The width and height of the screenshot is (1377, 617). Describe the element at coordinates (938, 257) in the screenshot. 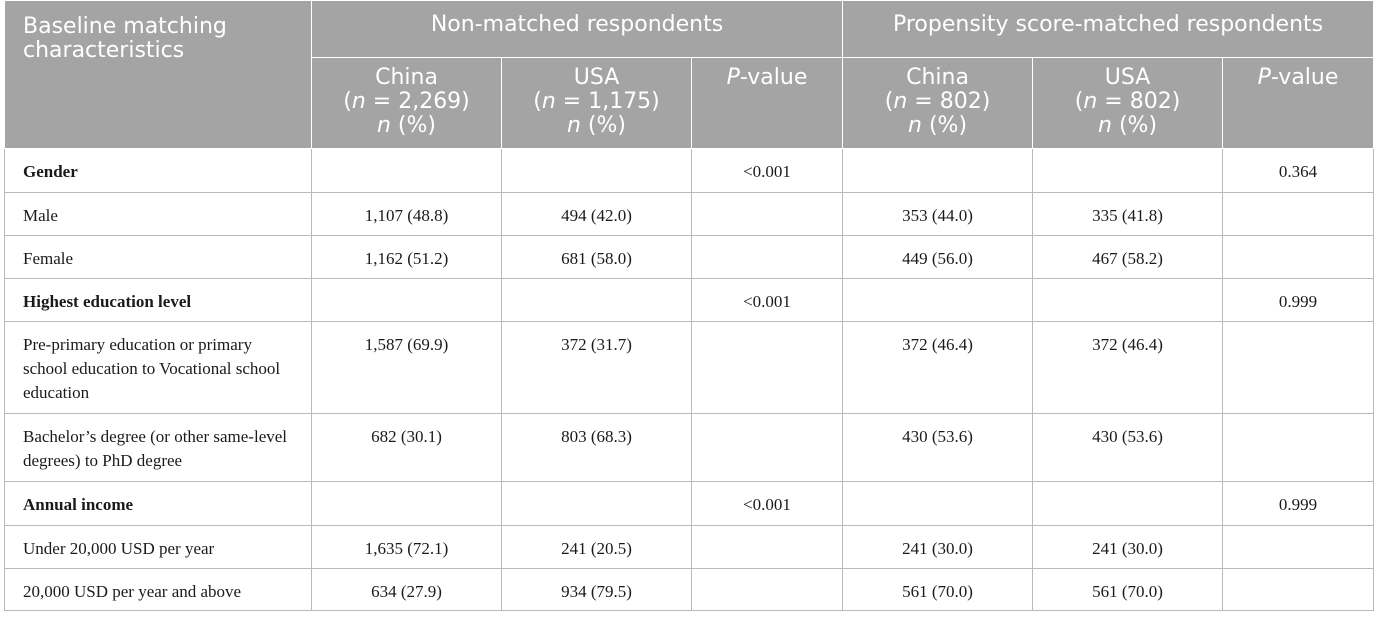

I see `table-cell: 449 (56.0)` at that location.